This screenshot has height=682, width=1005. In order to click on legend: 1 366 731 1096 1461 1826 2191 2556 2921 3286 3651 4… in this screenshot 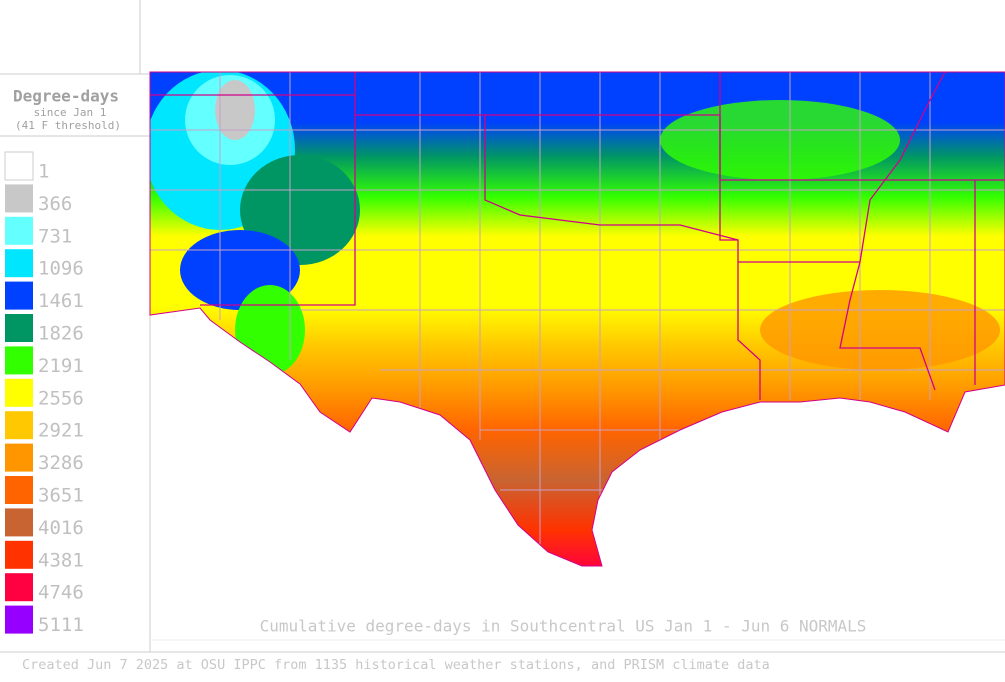, I will do `click(44, 393)`.